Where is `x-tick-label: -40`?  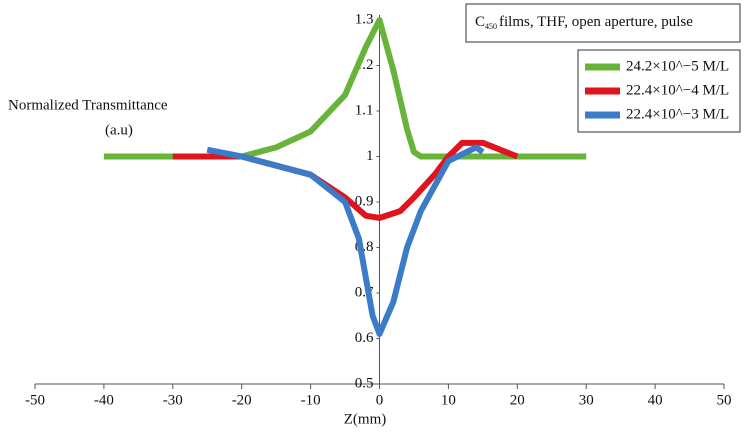
x-tick-label: -40 is located at coordinates (104, 400).